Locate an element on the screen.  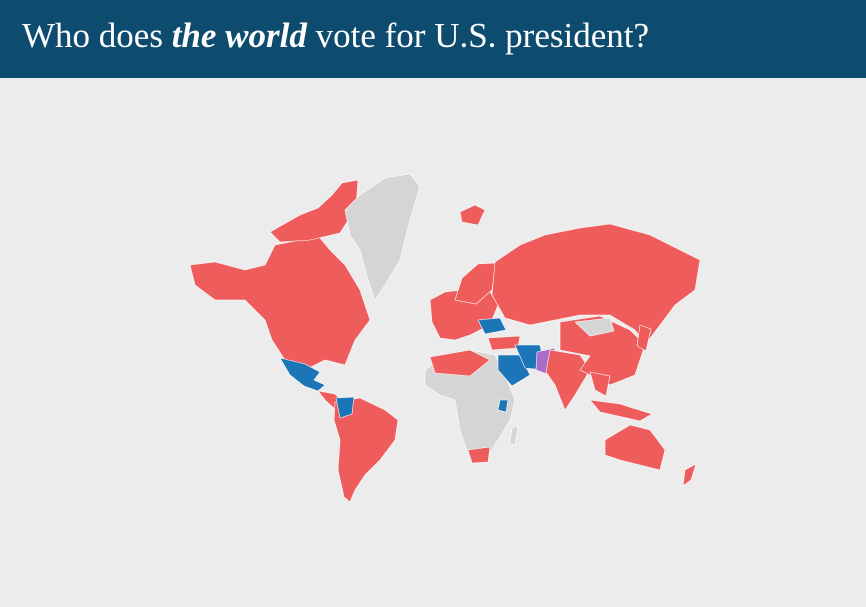
japan is located at coordinates (644, 338).